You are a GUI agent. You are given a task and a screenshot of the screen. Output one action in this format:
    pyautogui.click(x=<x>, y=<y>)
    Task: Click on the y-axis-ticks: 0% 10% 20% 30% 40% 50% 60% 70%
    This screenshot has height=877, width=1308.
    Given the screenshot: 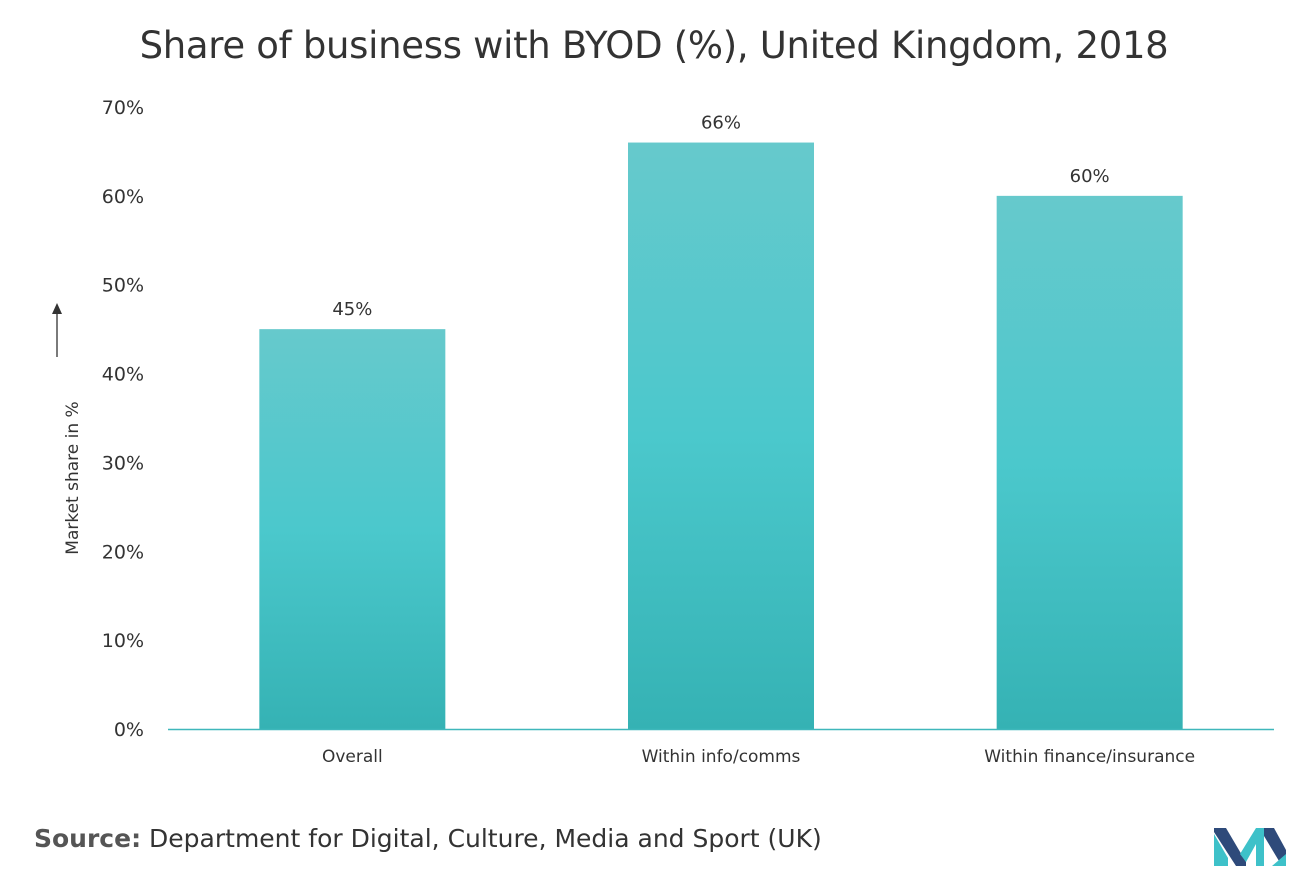 What is the action you would take?
    pyautogui.click(x=123, y=419)
    